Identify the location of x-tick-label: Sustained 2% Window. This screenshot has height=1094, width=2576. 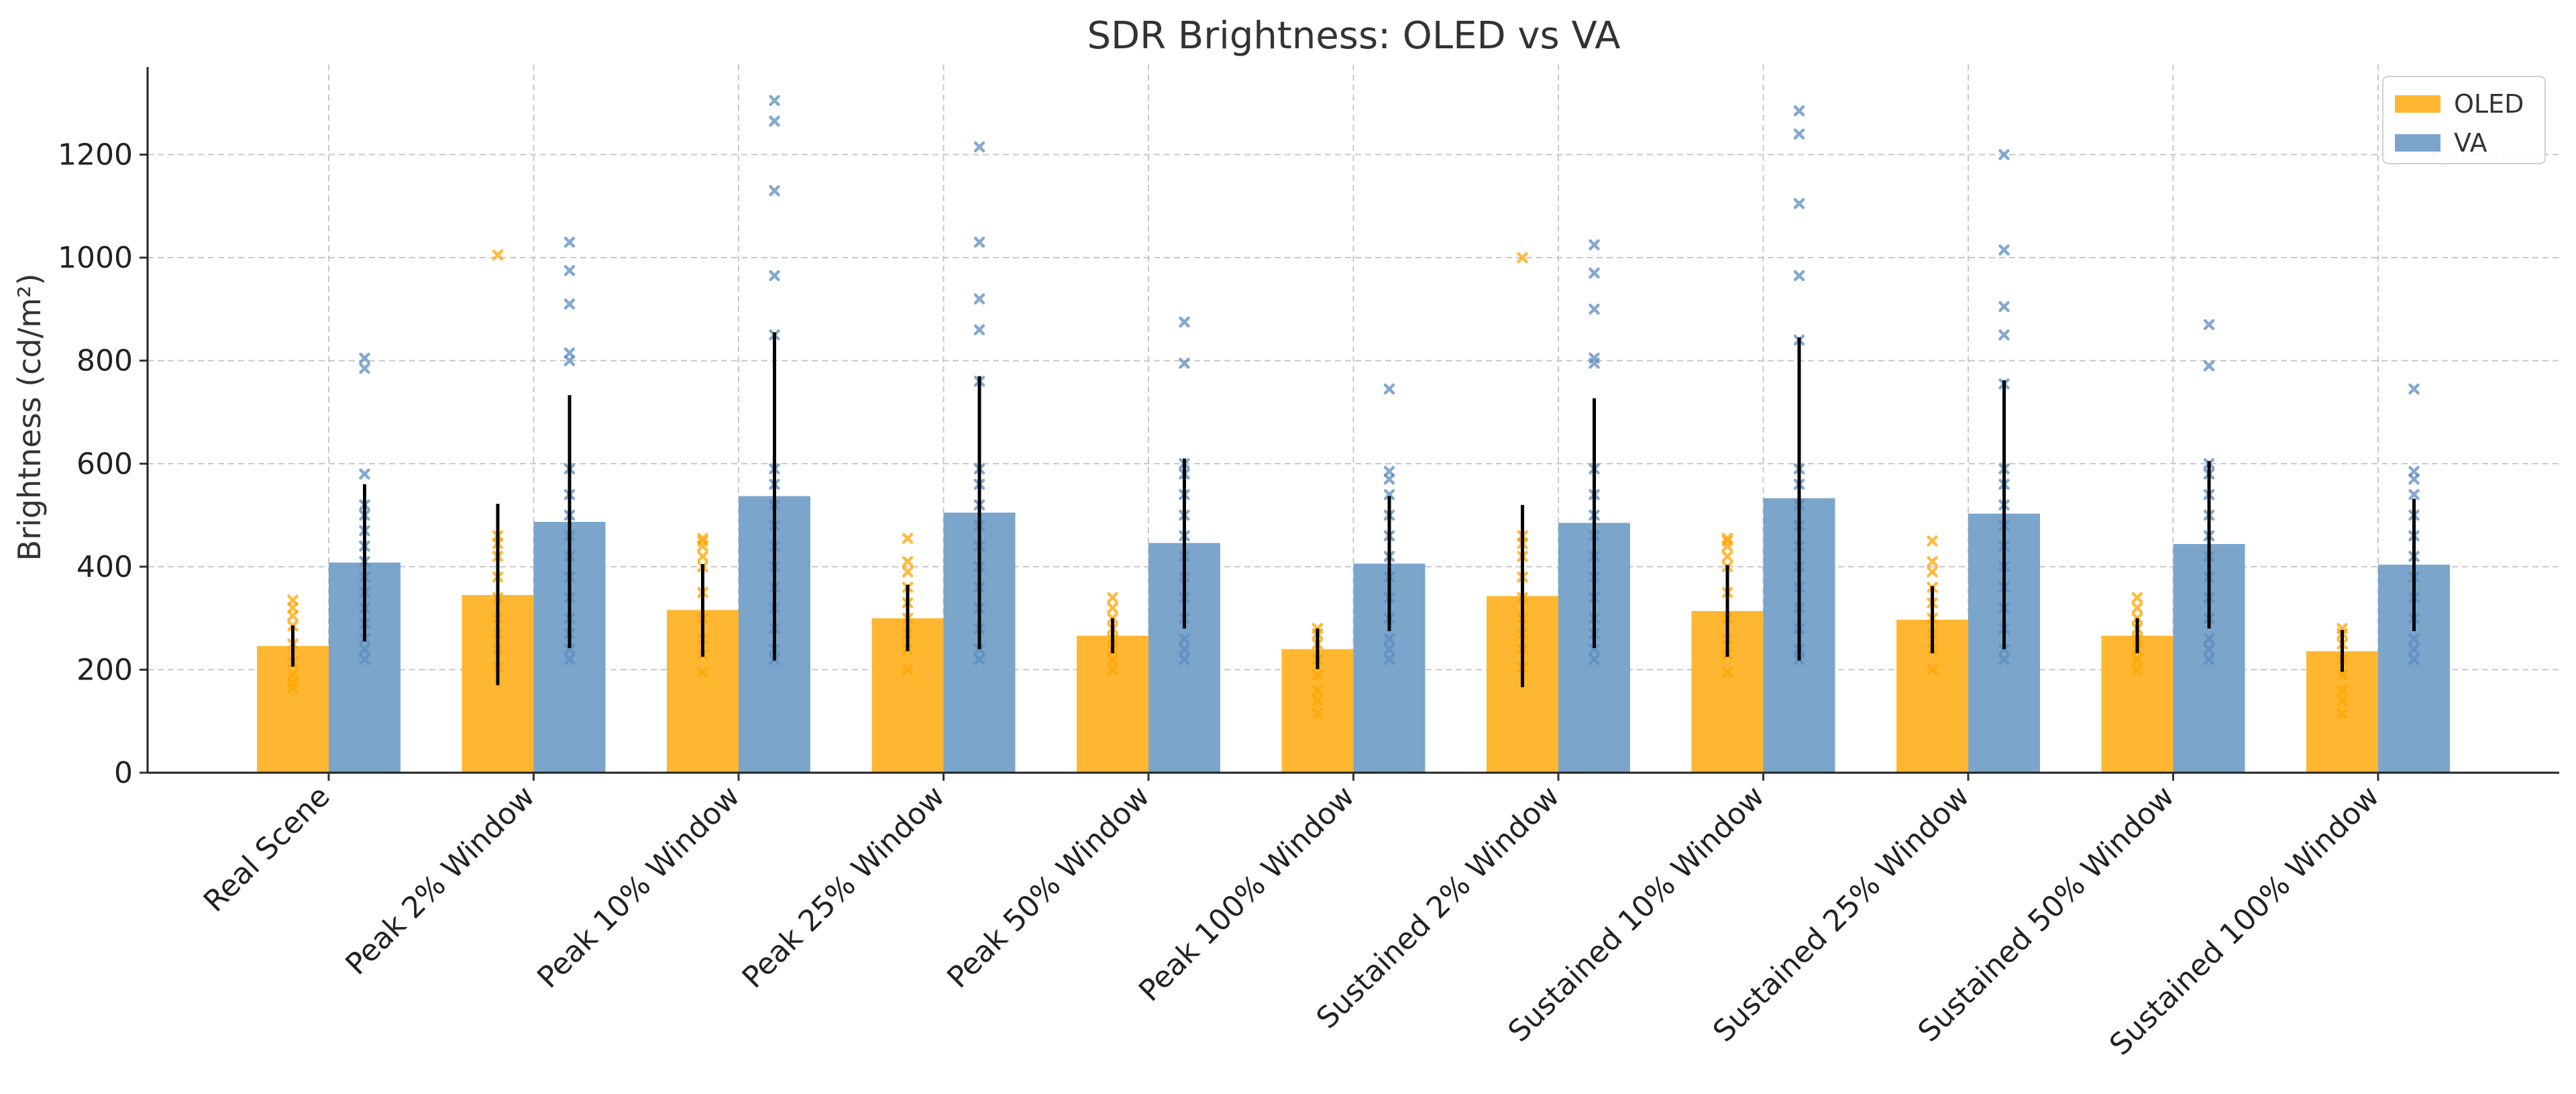
(1438, 907).